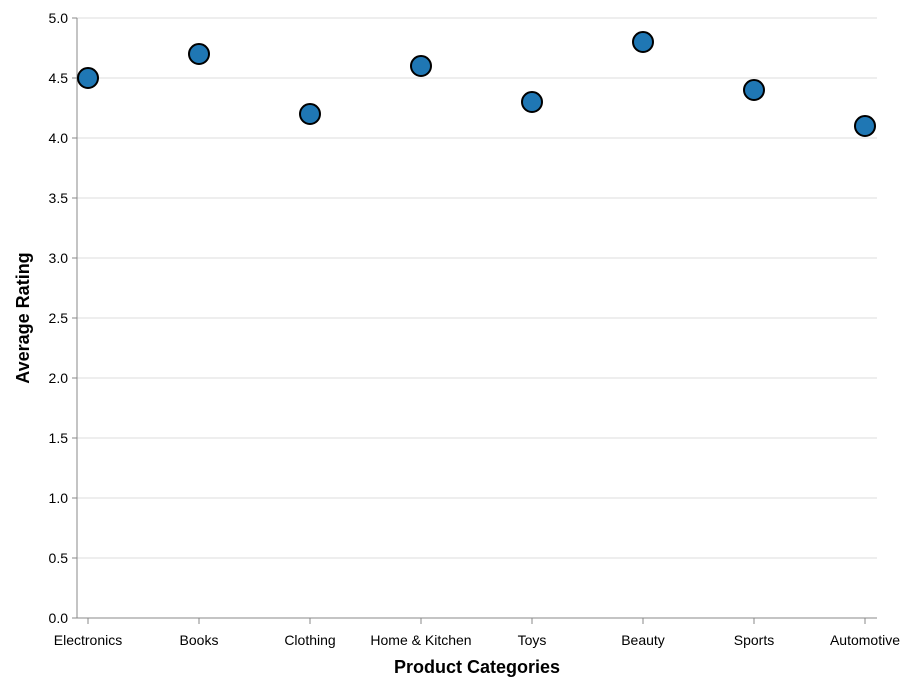 The height and width of the screenshot is (691, 916). What do you see at coordinates (88, 640) in the screenshot?
I see `x-tick-label: Electronics` at bounding box center [88, 640].